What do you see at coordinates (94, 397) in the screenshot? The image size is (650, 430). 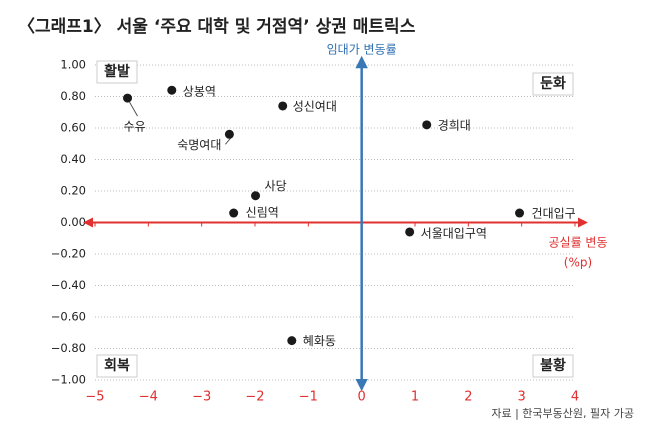 I see `x-tick-label: −5` at bounding box center [94, 397].